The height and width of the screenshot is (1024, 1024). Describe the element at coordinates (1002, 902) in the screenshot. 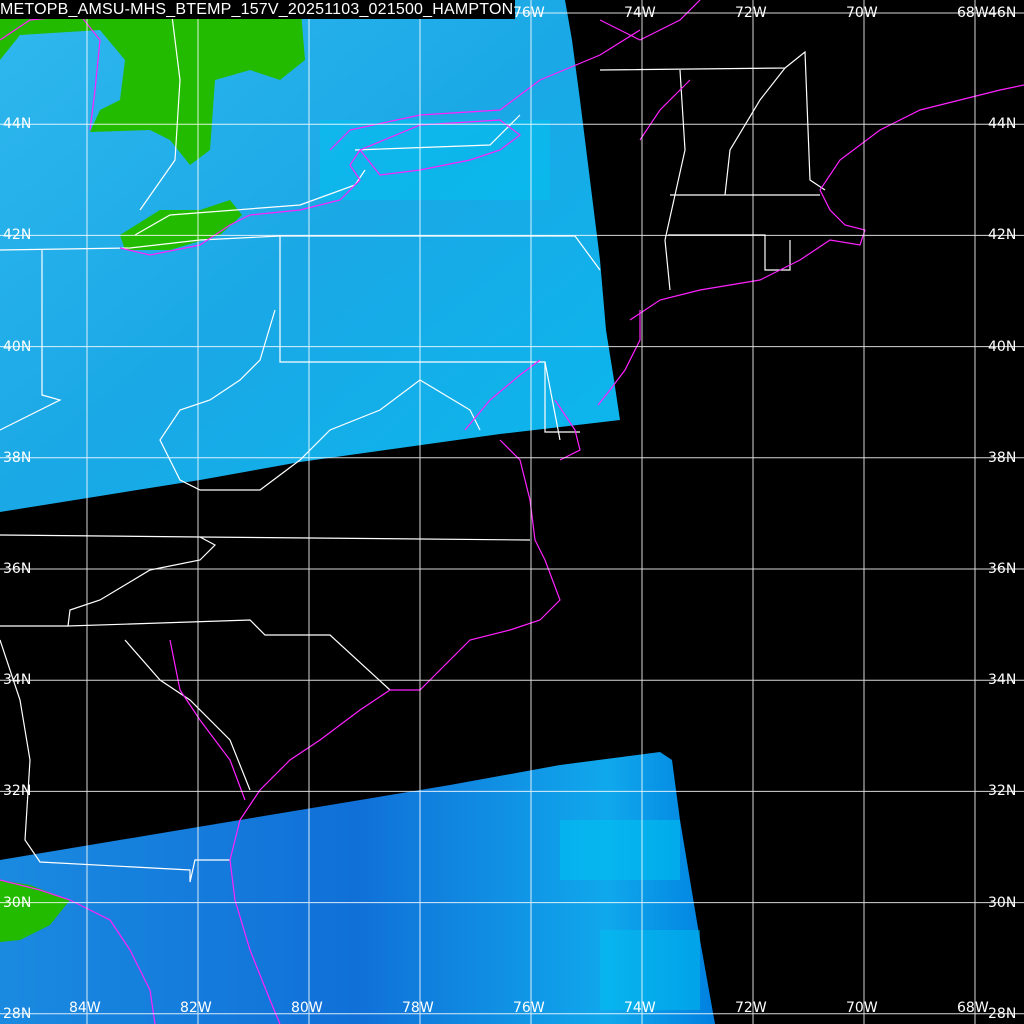

I see `lat-label-right: 30N` at that location.